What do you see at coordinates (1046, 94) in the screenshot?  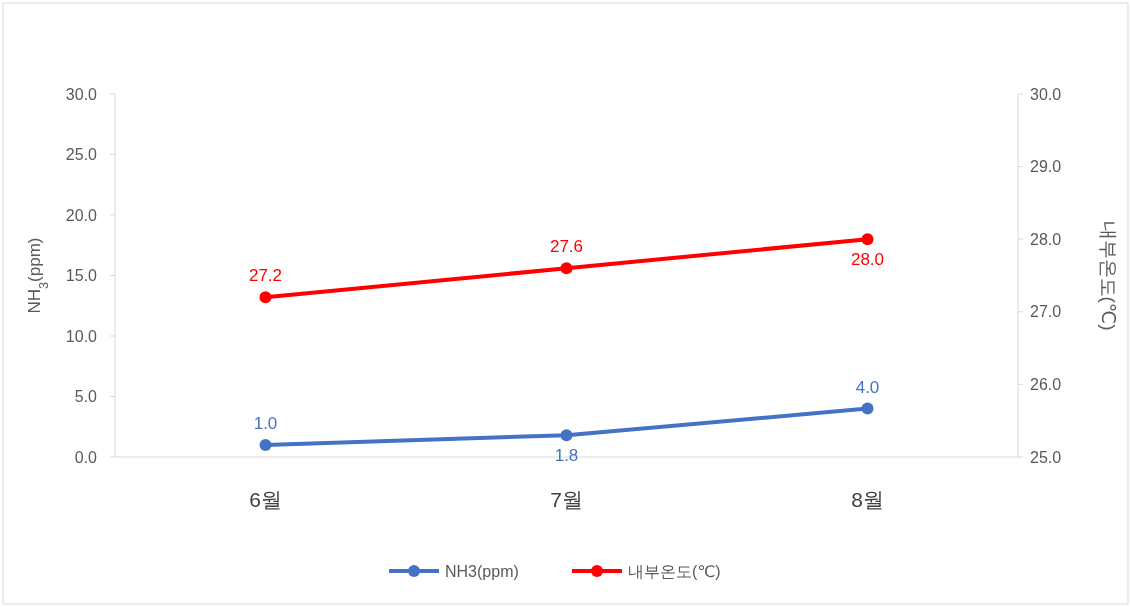 I see `y2-tick-label: 30.0` at bounding box center [1046, 94].